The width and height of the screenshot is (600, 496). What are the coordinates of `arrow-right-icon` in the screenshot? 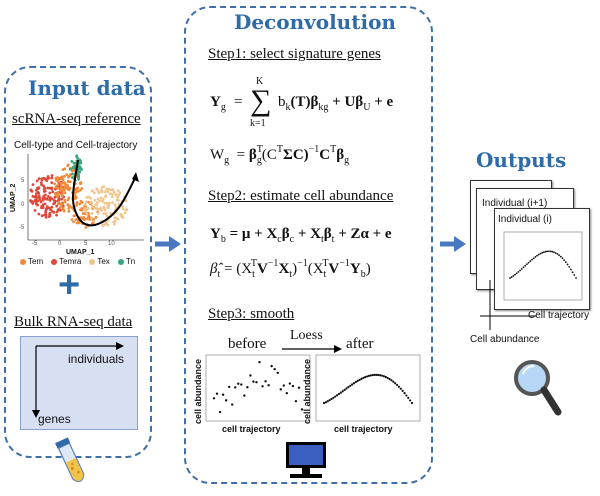 It's located at (312, 349).